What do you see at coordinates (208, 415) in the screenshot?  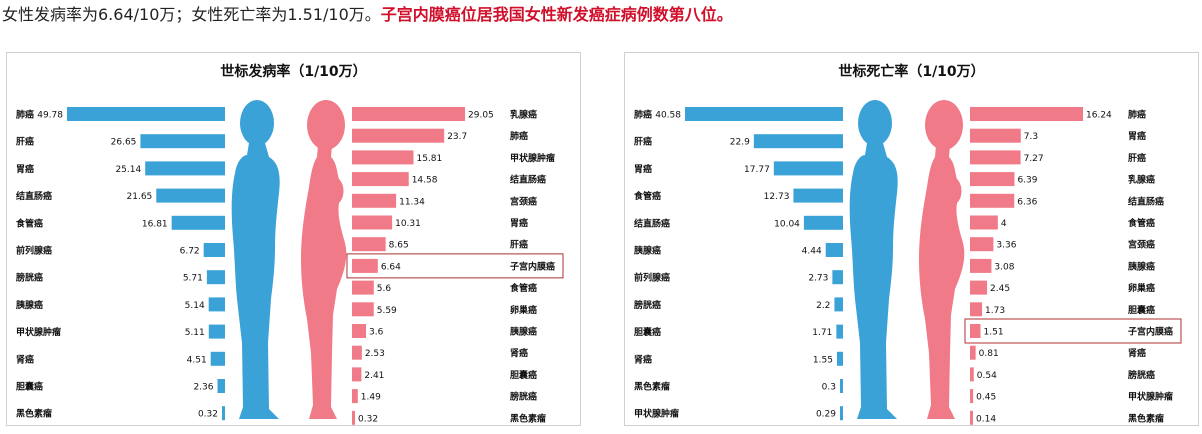 I see `value-label: 0.32` at bounding box center [208, 415].